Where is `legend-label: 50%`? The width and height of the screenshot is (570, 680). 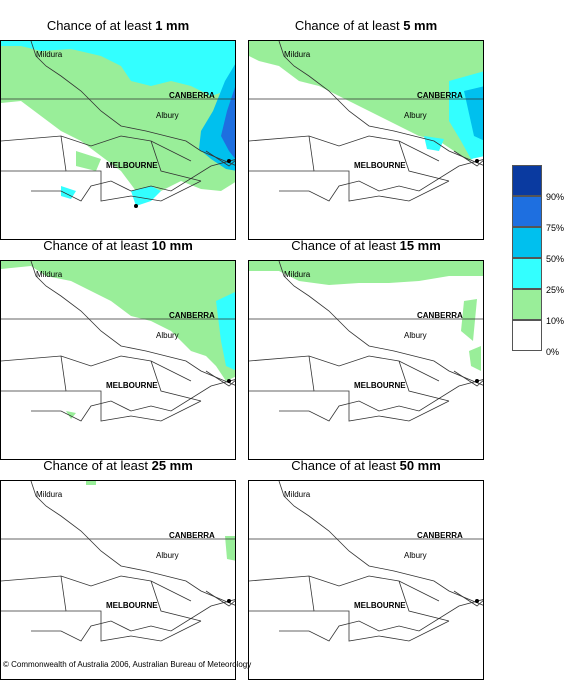 legend-label: 50% is located at coordinates (555, 259).